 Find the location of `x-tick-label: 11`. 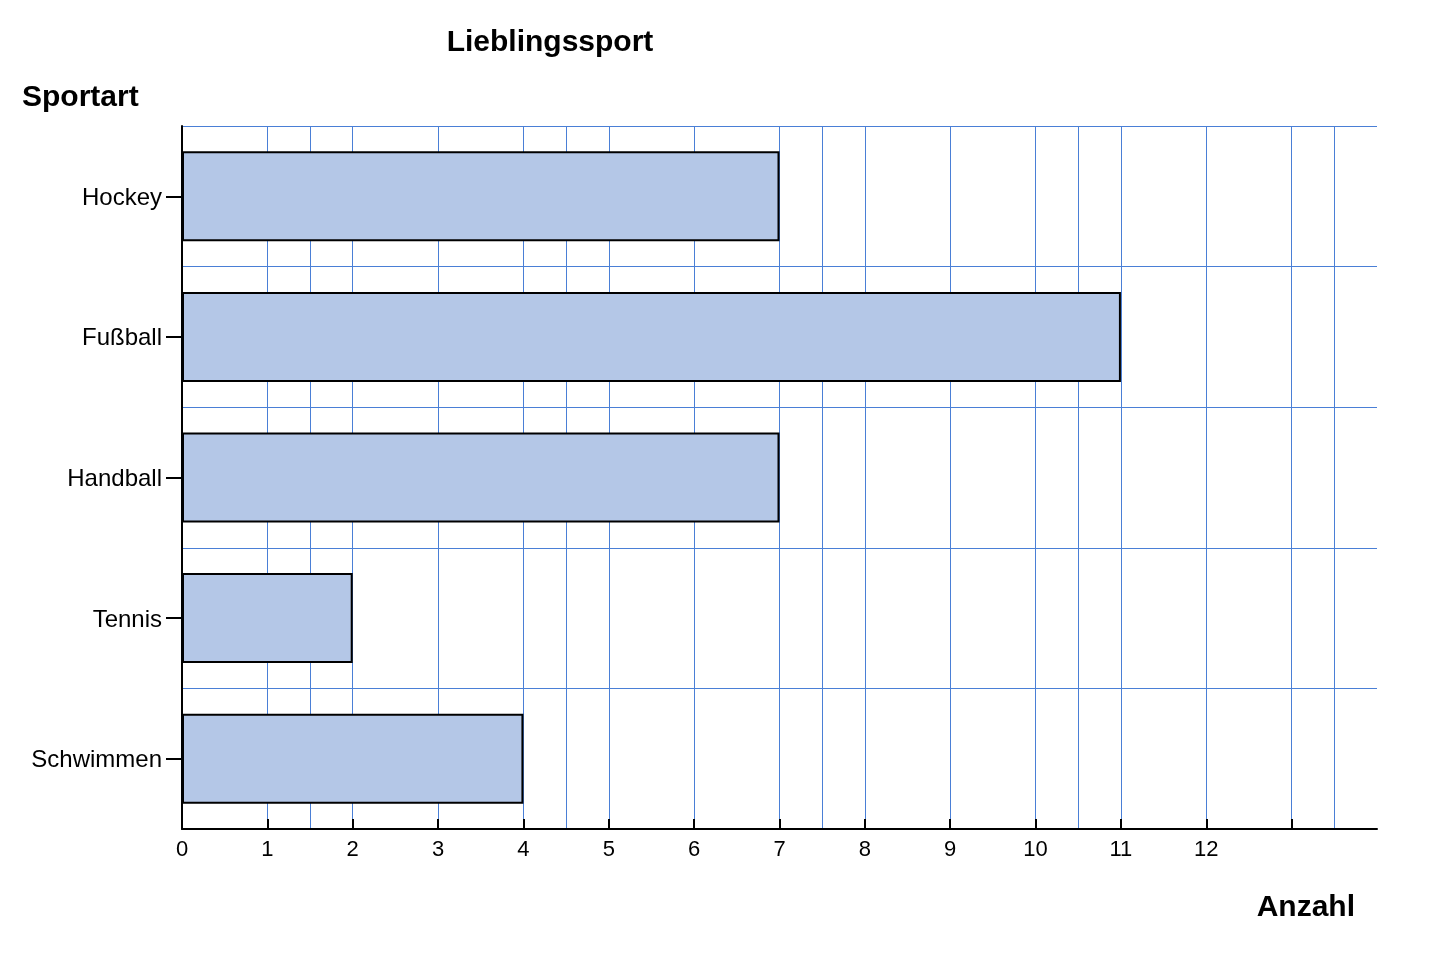

x-tick-label: 11 is located at coordinates (1121, 848).